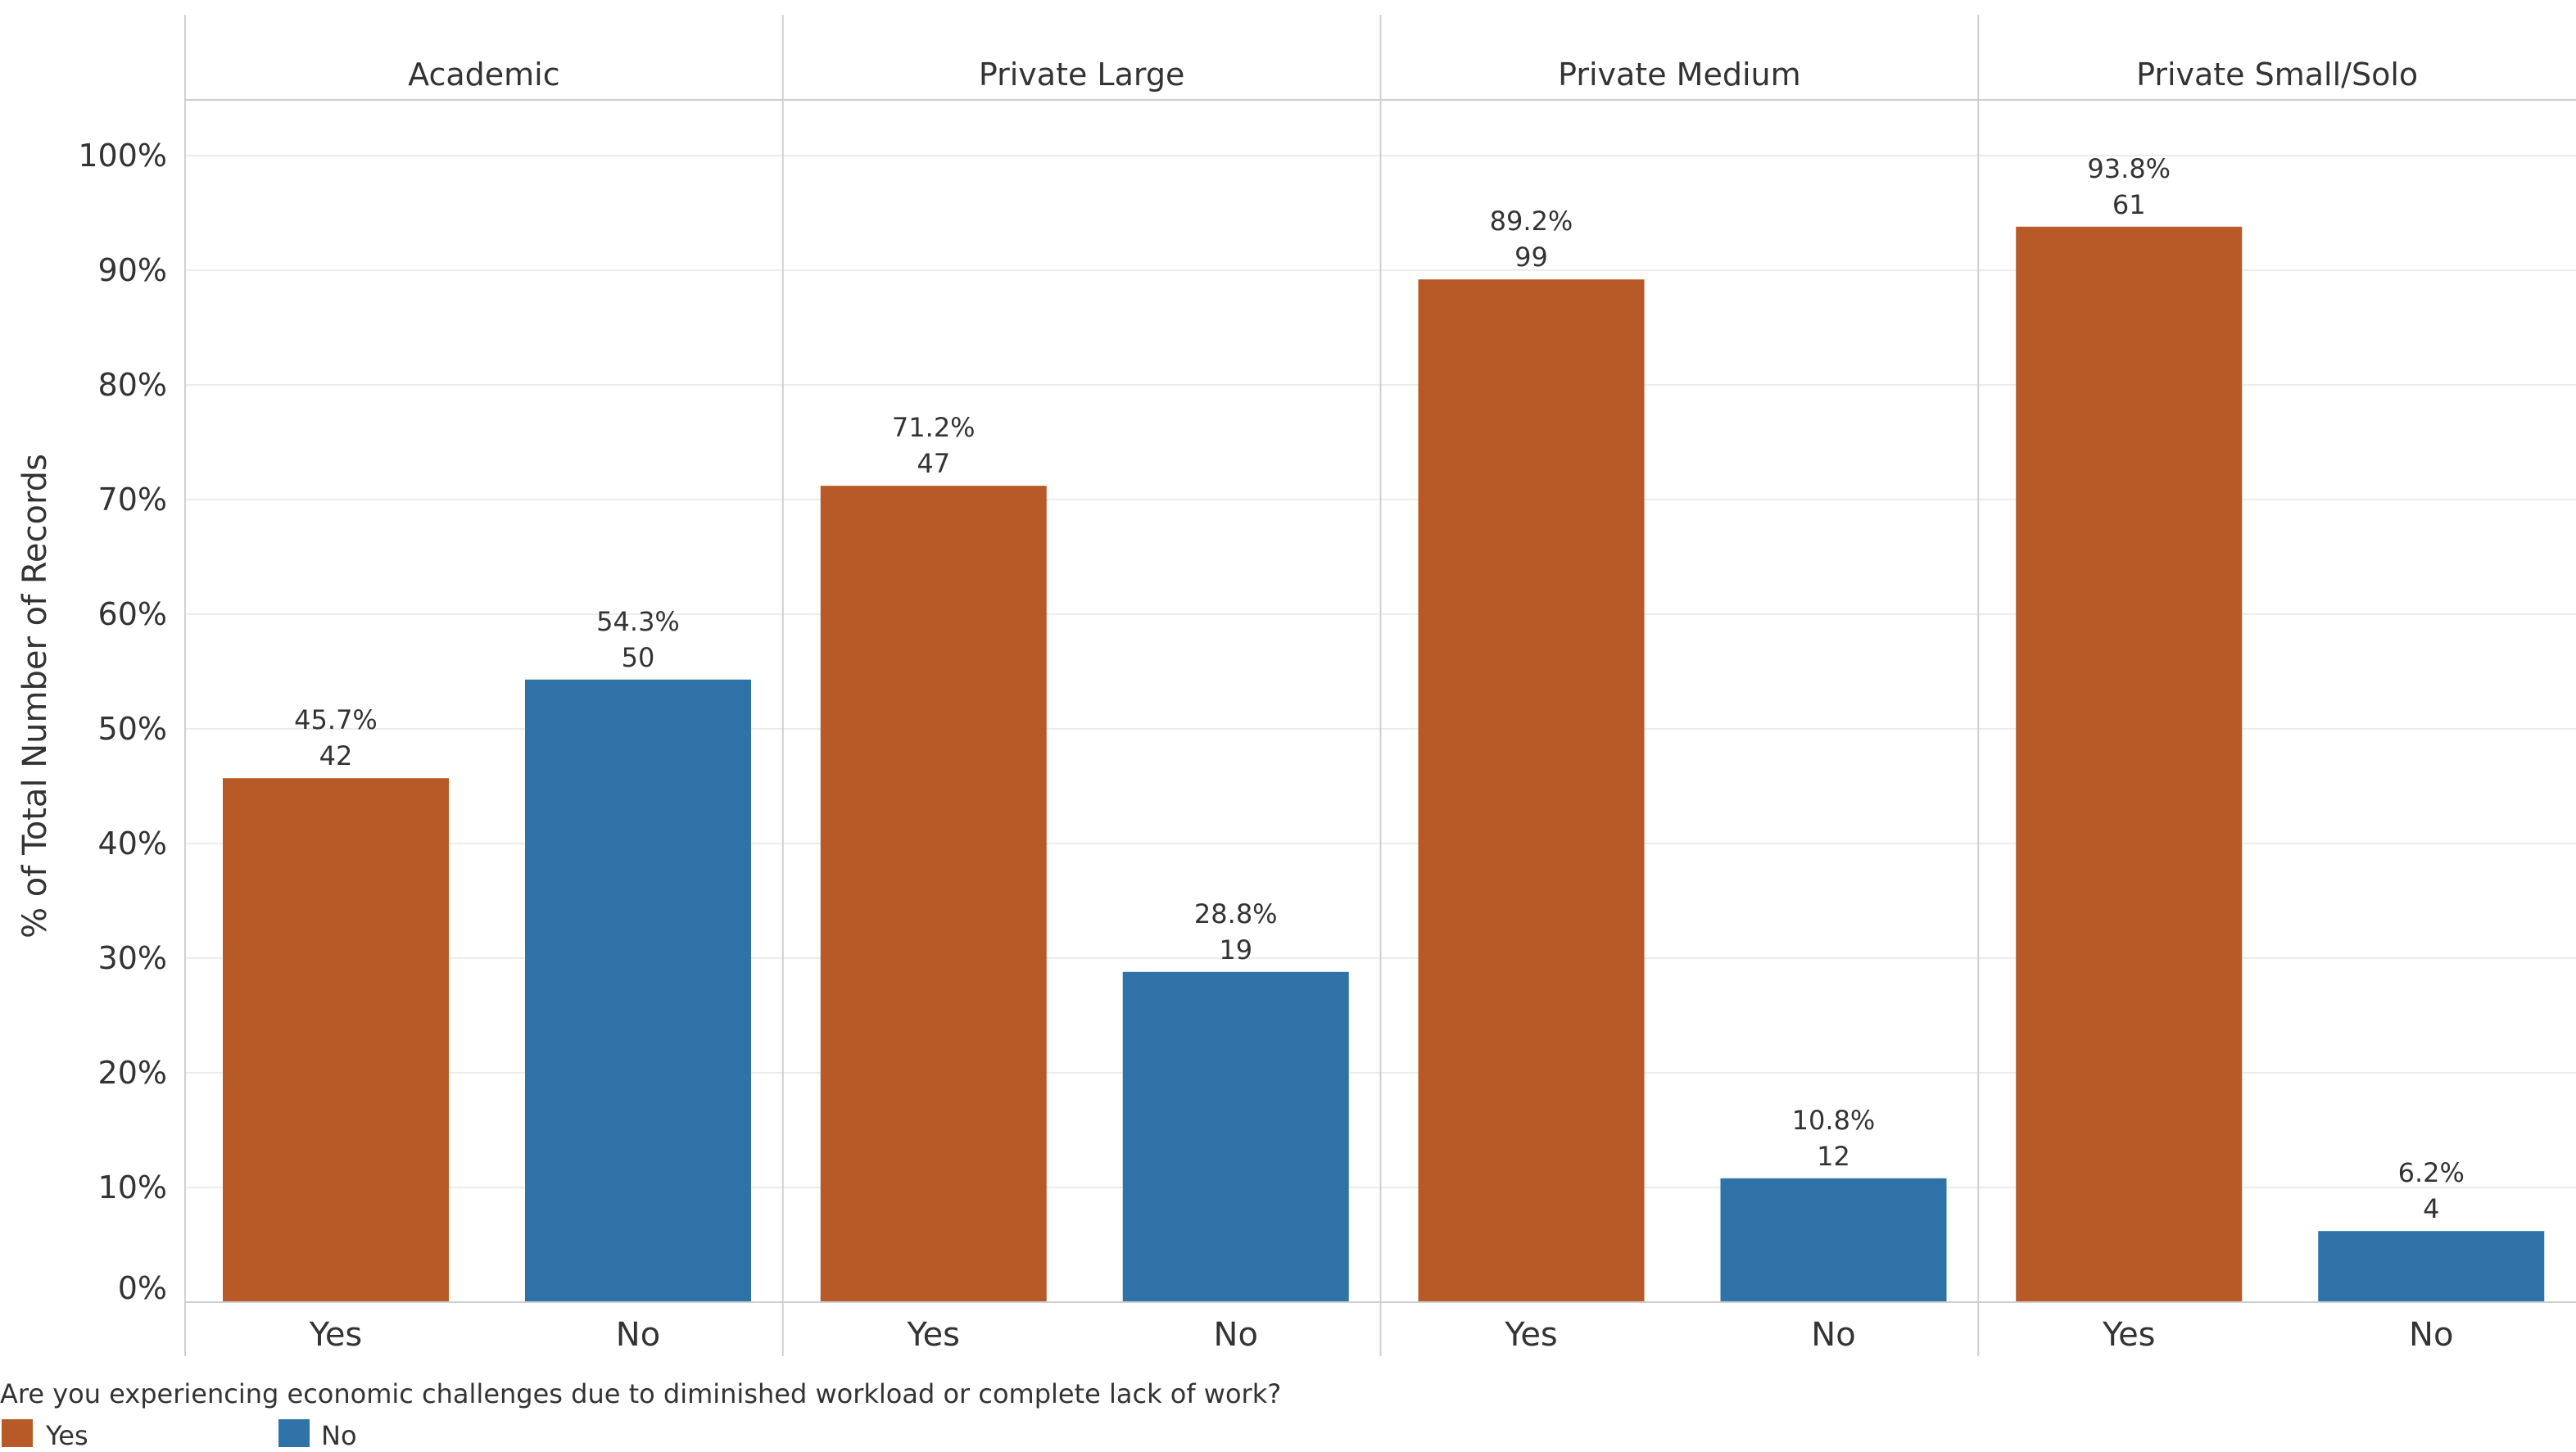  What do you see at coordinates (132, 500) in the screenshot?
I see `y-tick-label: 70%` at bounding box center [132, 500].